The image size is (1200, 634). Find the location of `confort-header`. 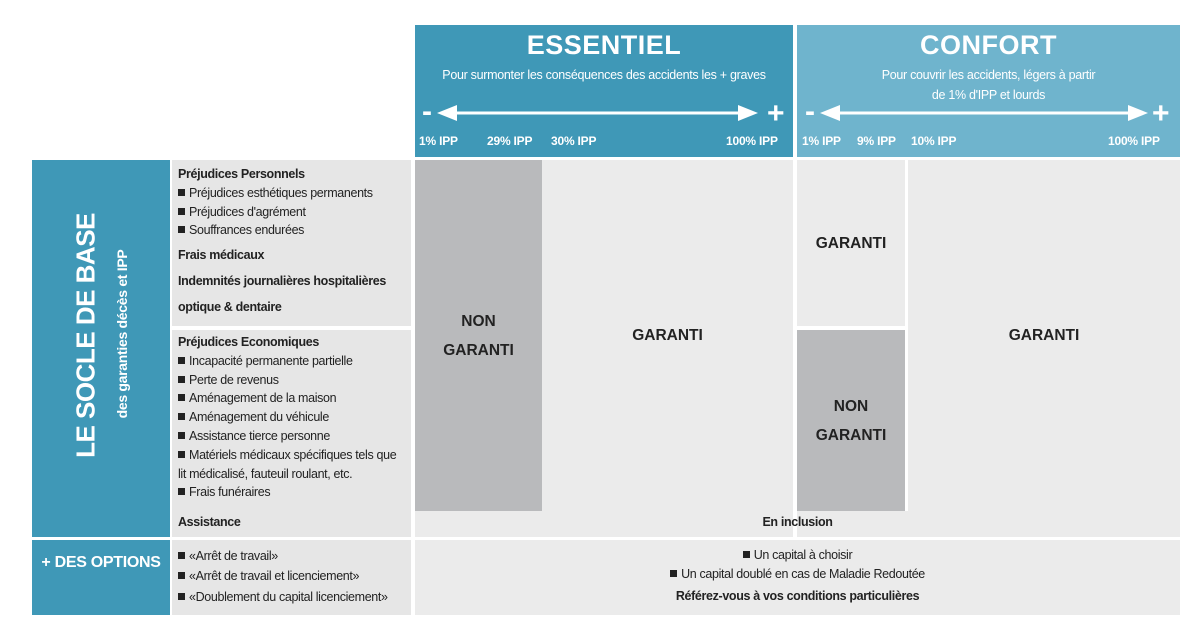

confort-header is located at coordinates (988, 91).